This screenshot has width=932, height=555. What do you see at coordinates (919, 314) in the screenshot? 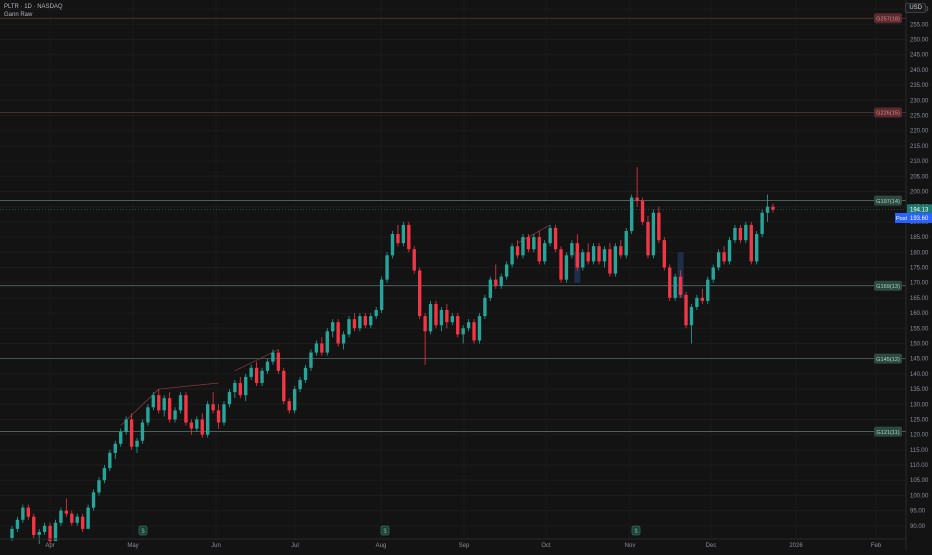
I see `y-tick-label: 160.00` at bounding box center [919, 314].